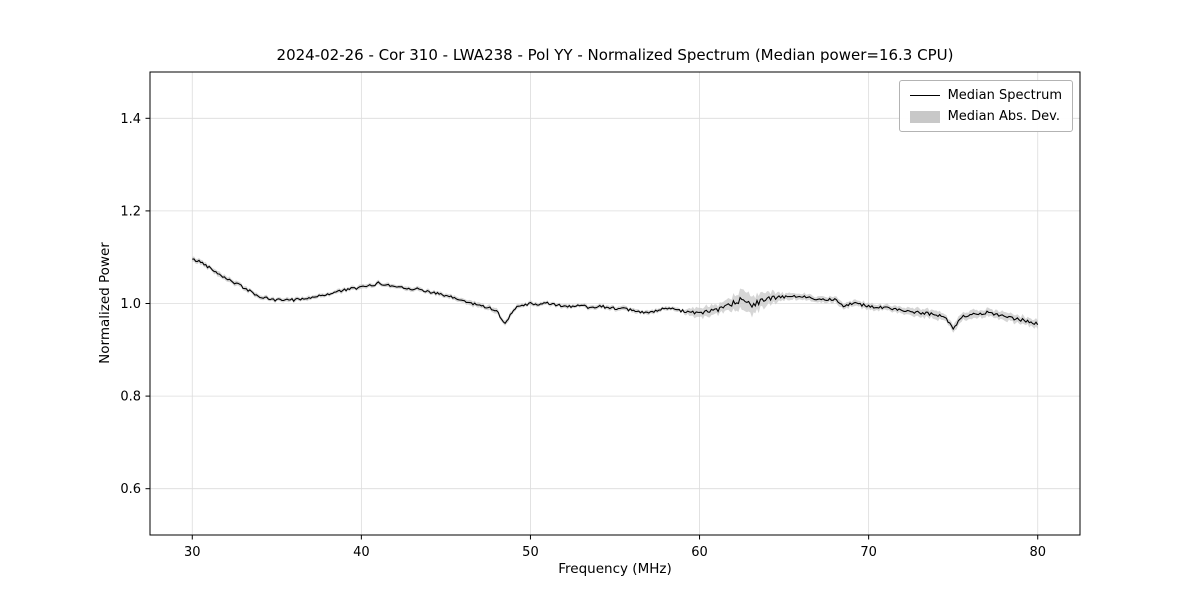  Describe the element at coordinates (130, 211) in the screenshot. I see `y-tick-label: 1.2` at that location.